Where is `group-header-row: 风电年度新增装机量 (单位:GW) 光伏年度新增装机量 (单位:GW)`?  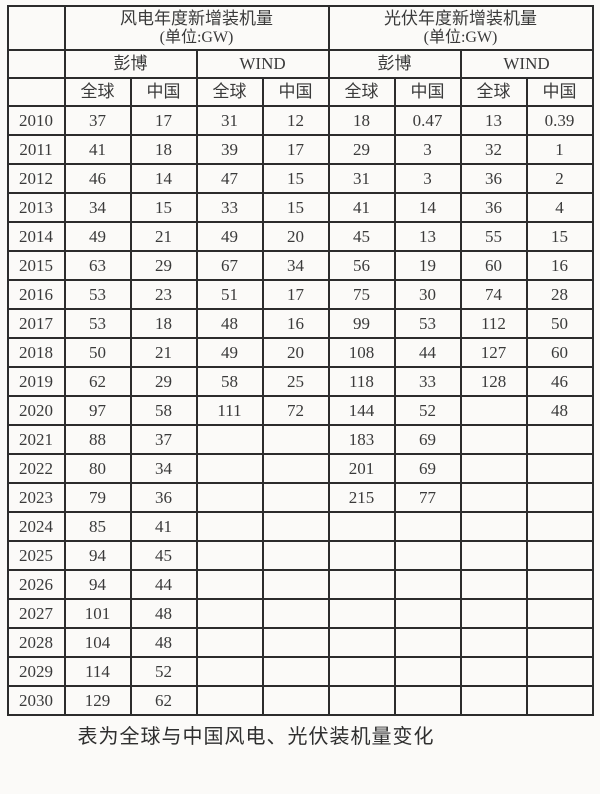 group-header-row: 风电年度新增装机量 (单位:GW) 光伏年度新增装机量 (单位:GW) is located at coordinates (300, 28).